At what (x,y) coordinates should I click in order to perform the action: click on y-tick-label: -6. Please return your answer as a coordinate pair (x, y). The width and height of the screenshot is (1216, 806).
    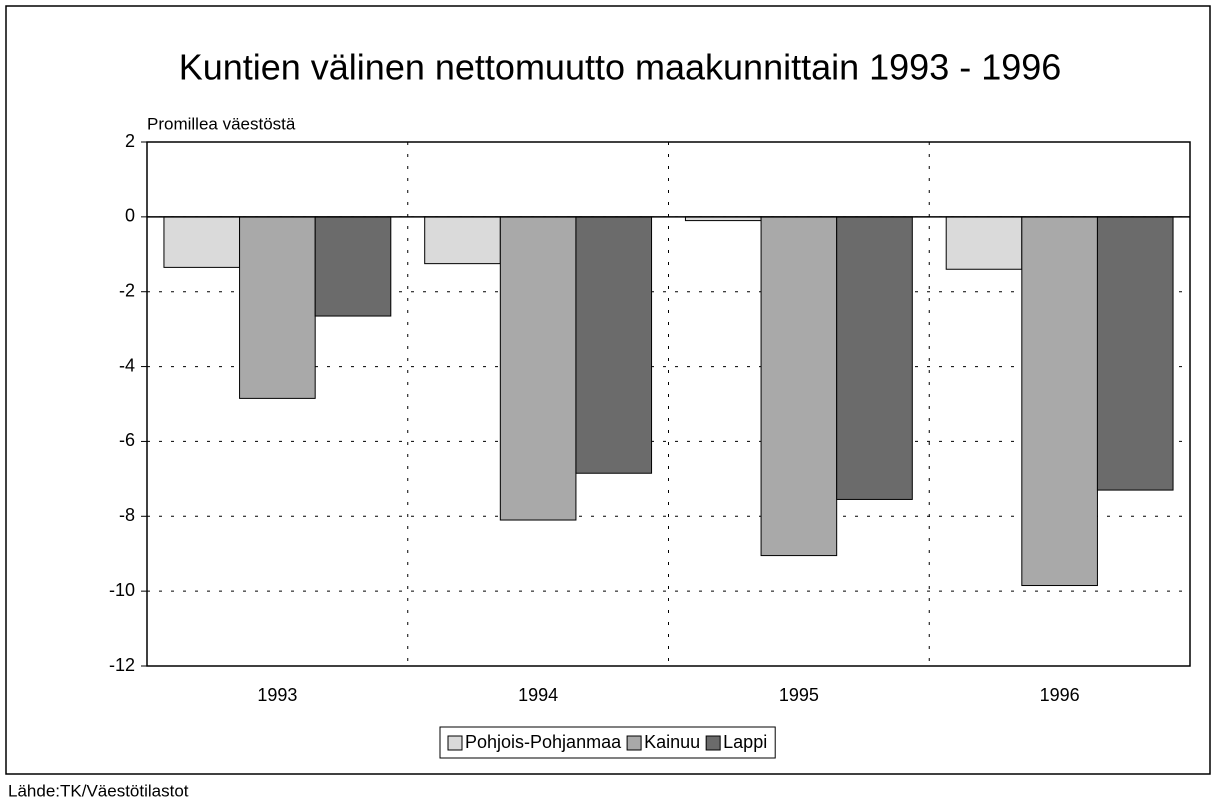
    Looking at the image, I should click on (127, 440).